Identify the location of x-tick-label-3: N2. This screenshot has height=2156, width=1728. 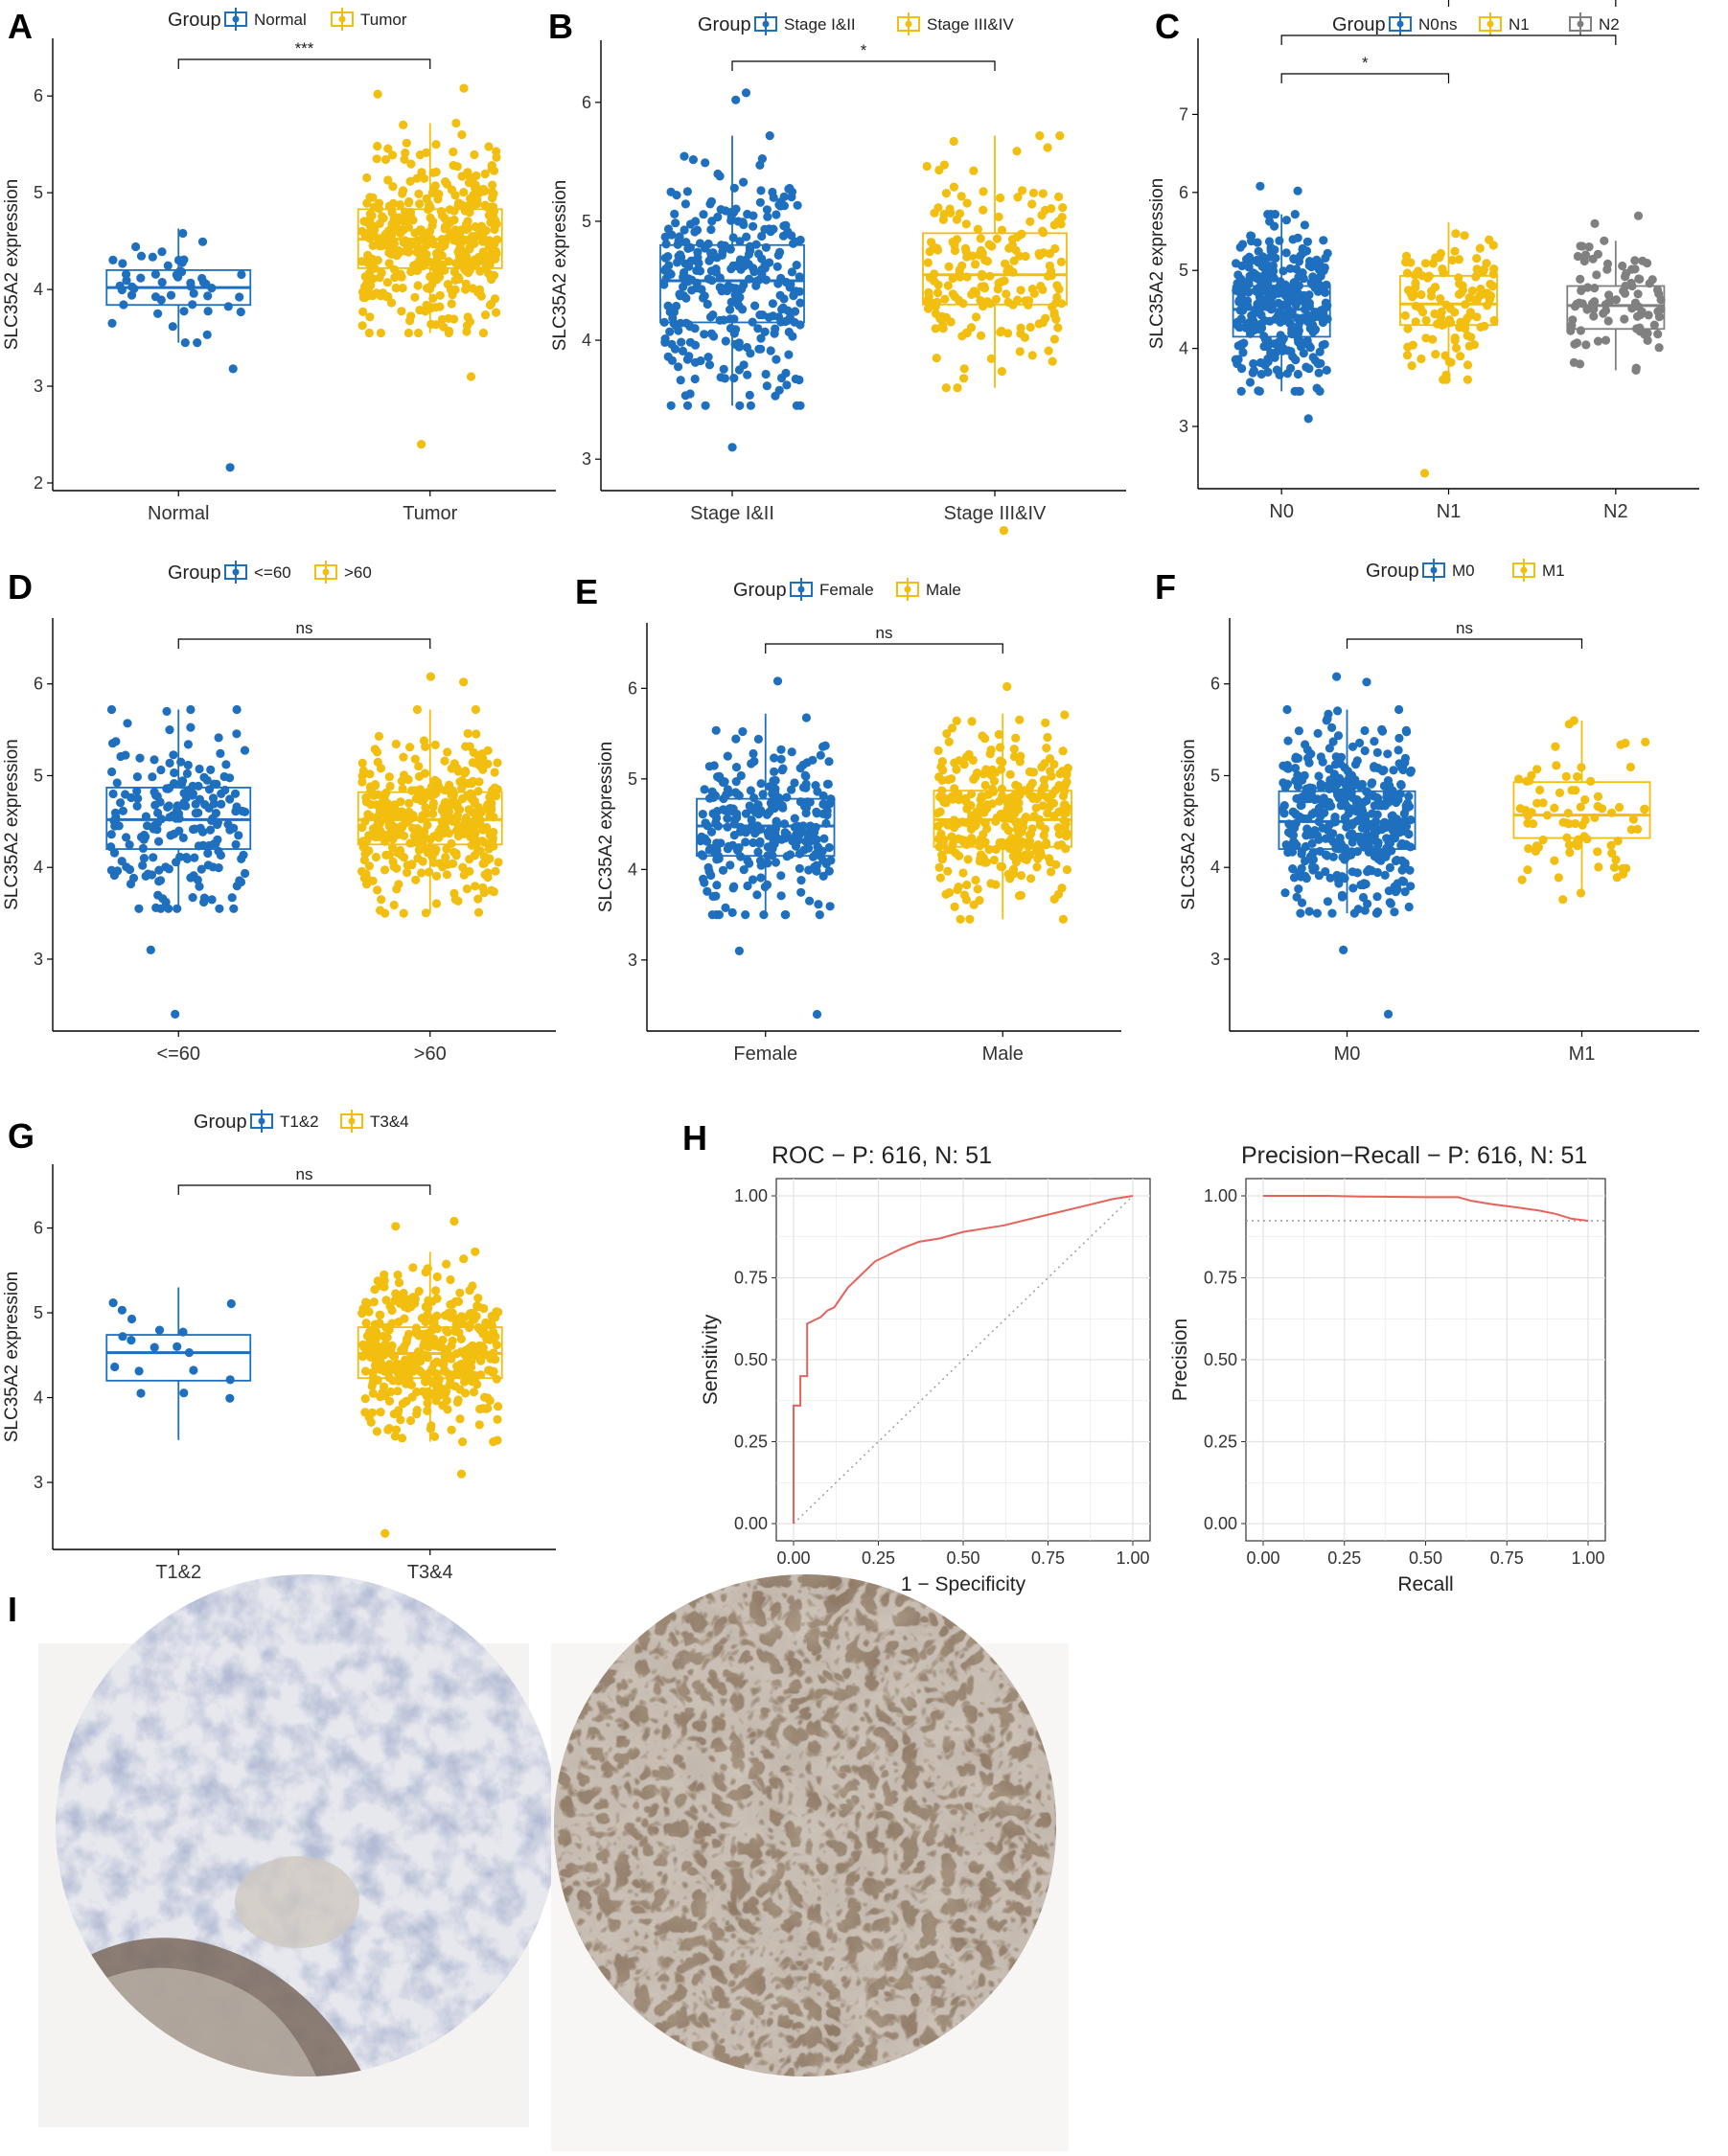
(1615, 511).